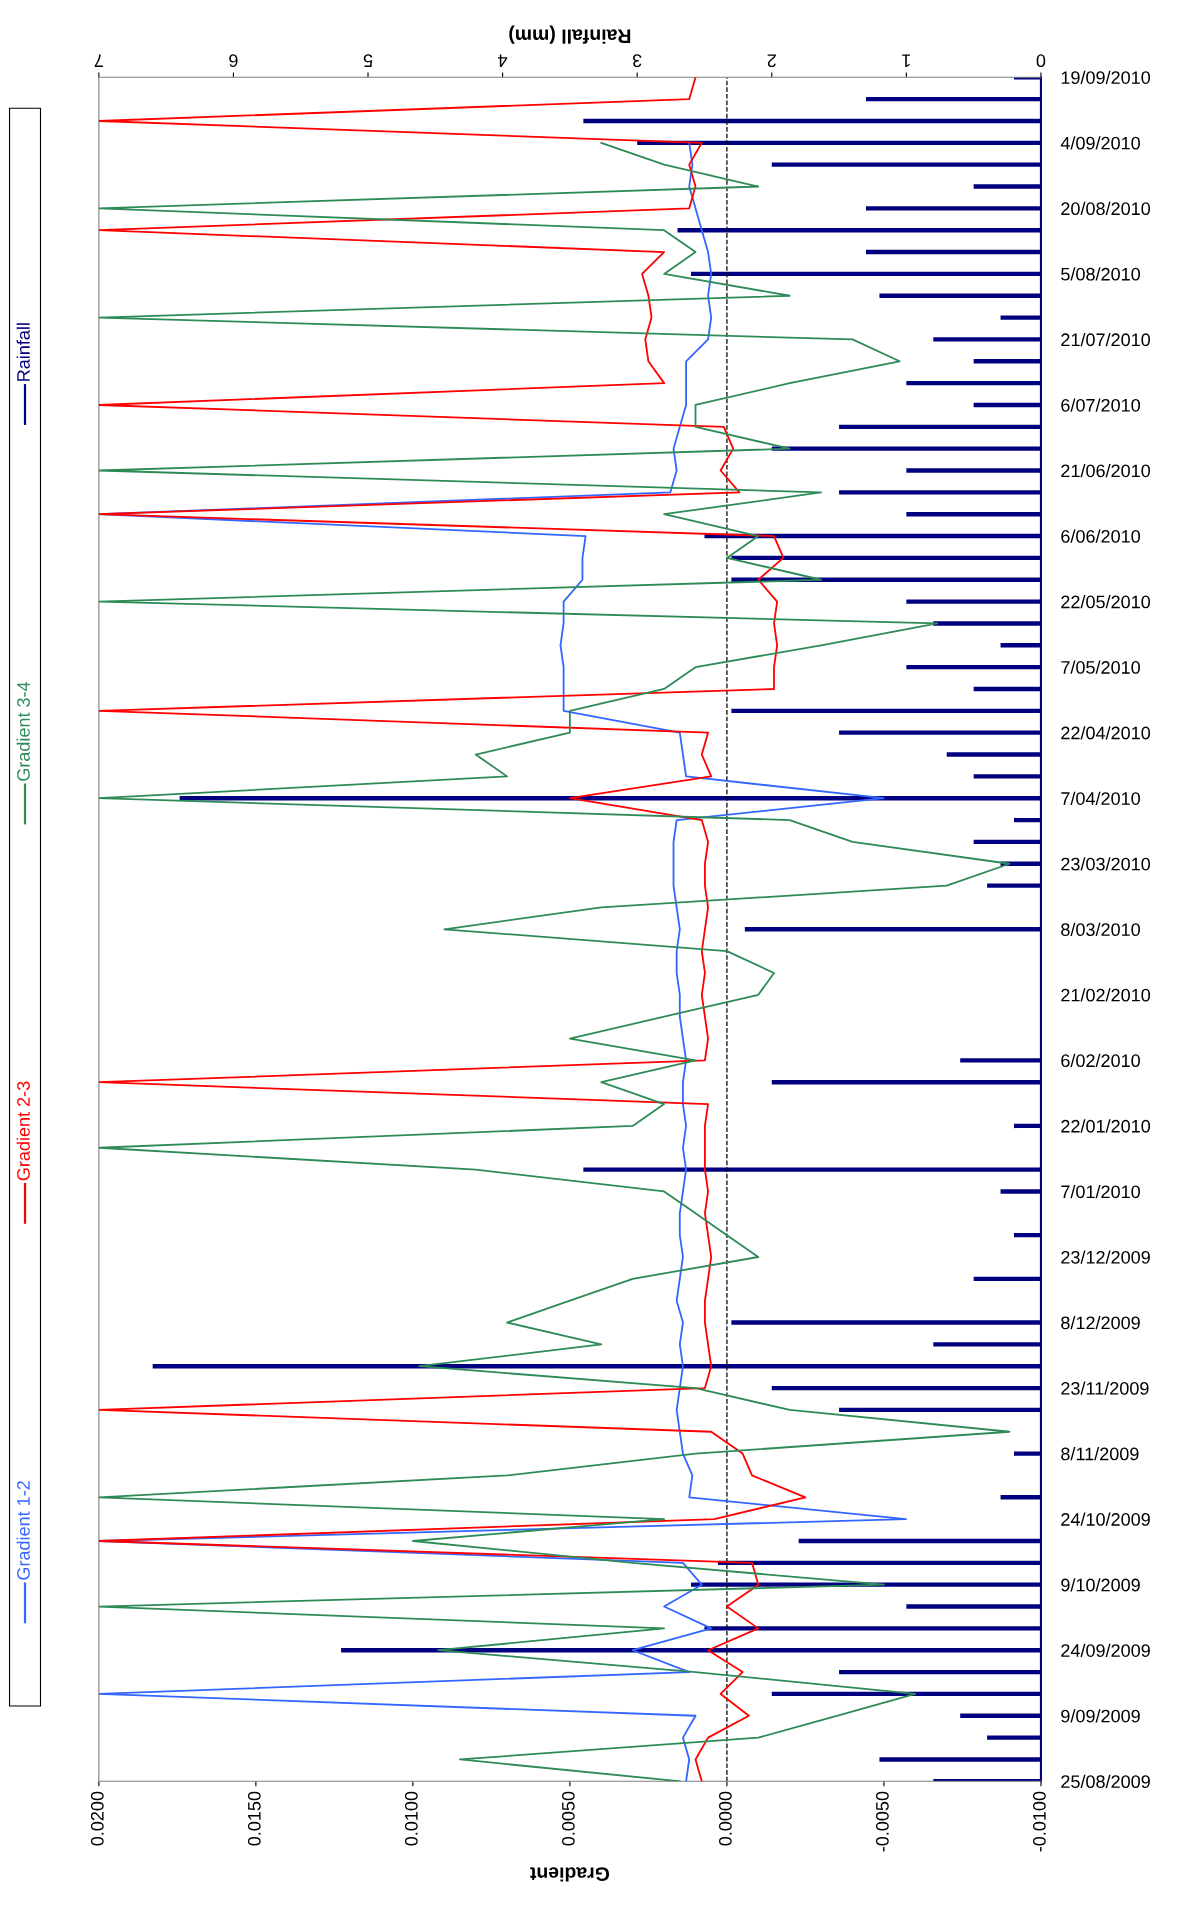 This screenshot has width=1191, height=1932. I want to click on x2-tick-label: 5, so click(368, 60).